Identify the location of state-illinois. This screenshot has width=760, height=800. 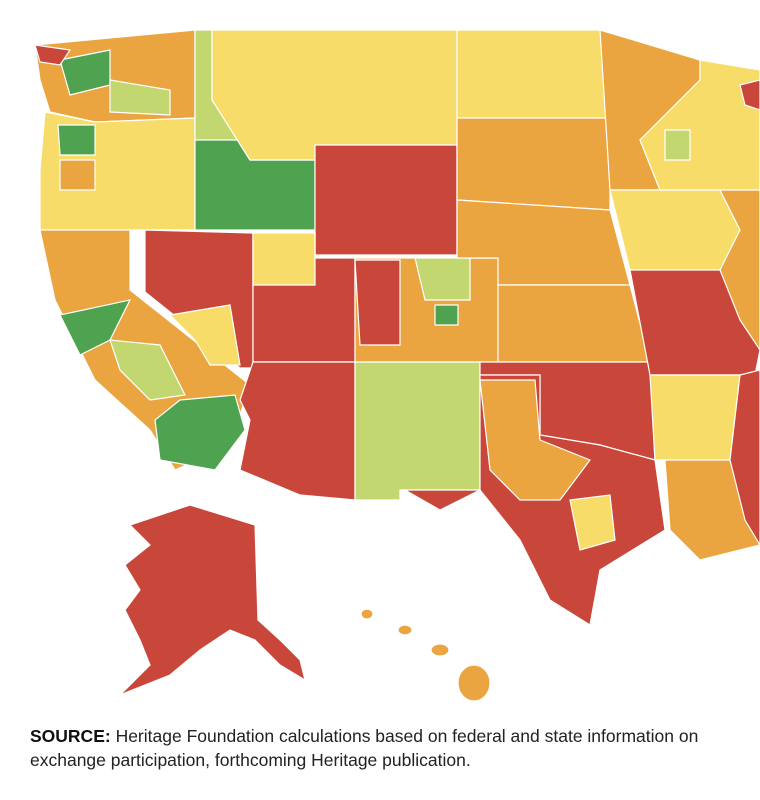
(739, 270).